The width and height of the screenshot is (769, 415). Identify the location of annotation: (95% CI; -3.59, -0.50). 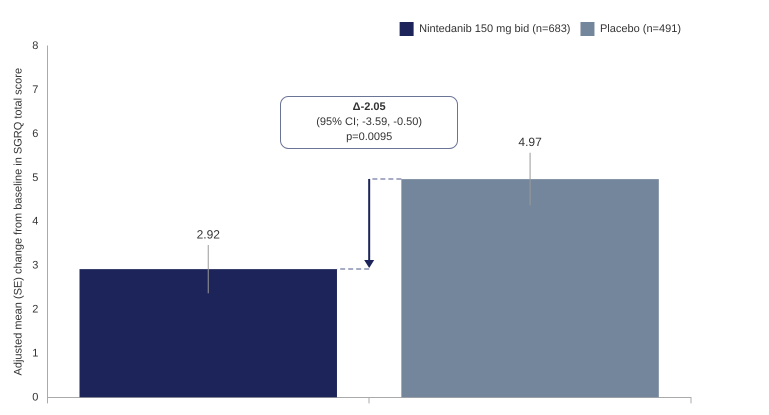
(369, 122).